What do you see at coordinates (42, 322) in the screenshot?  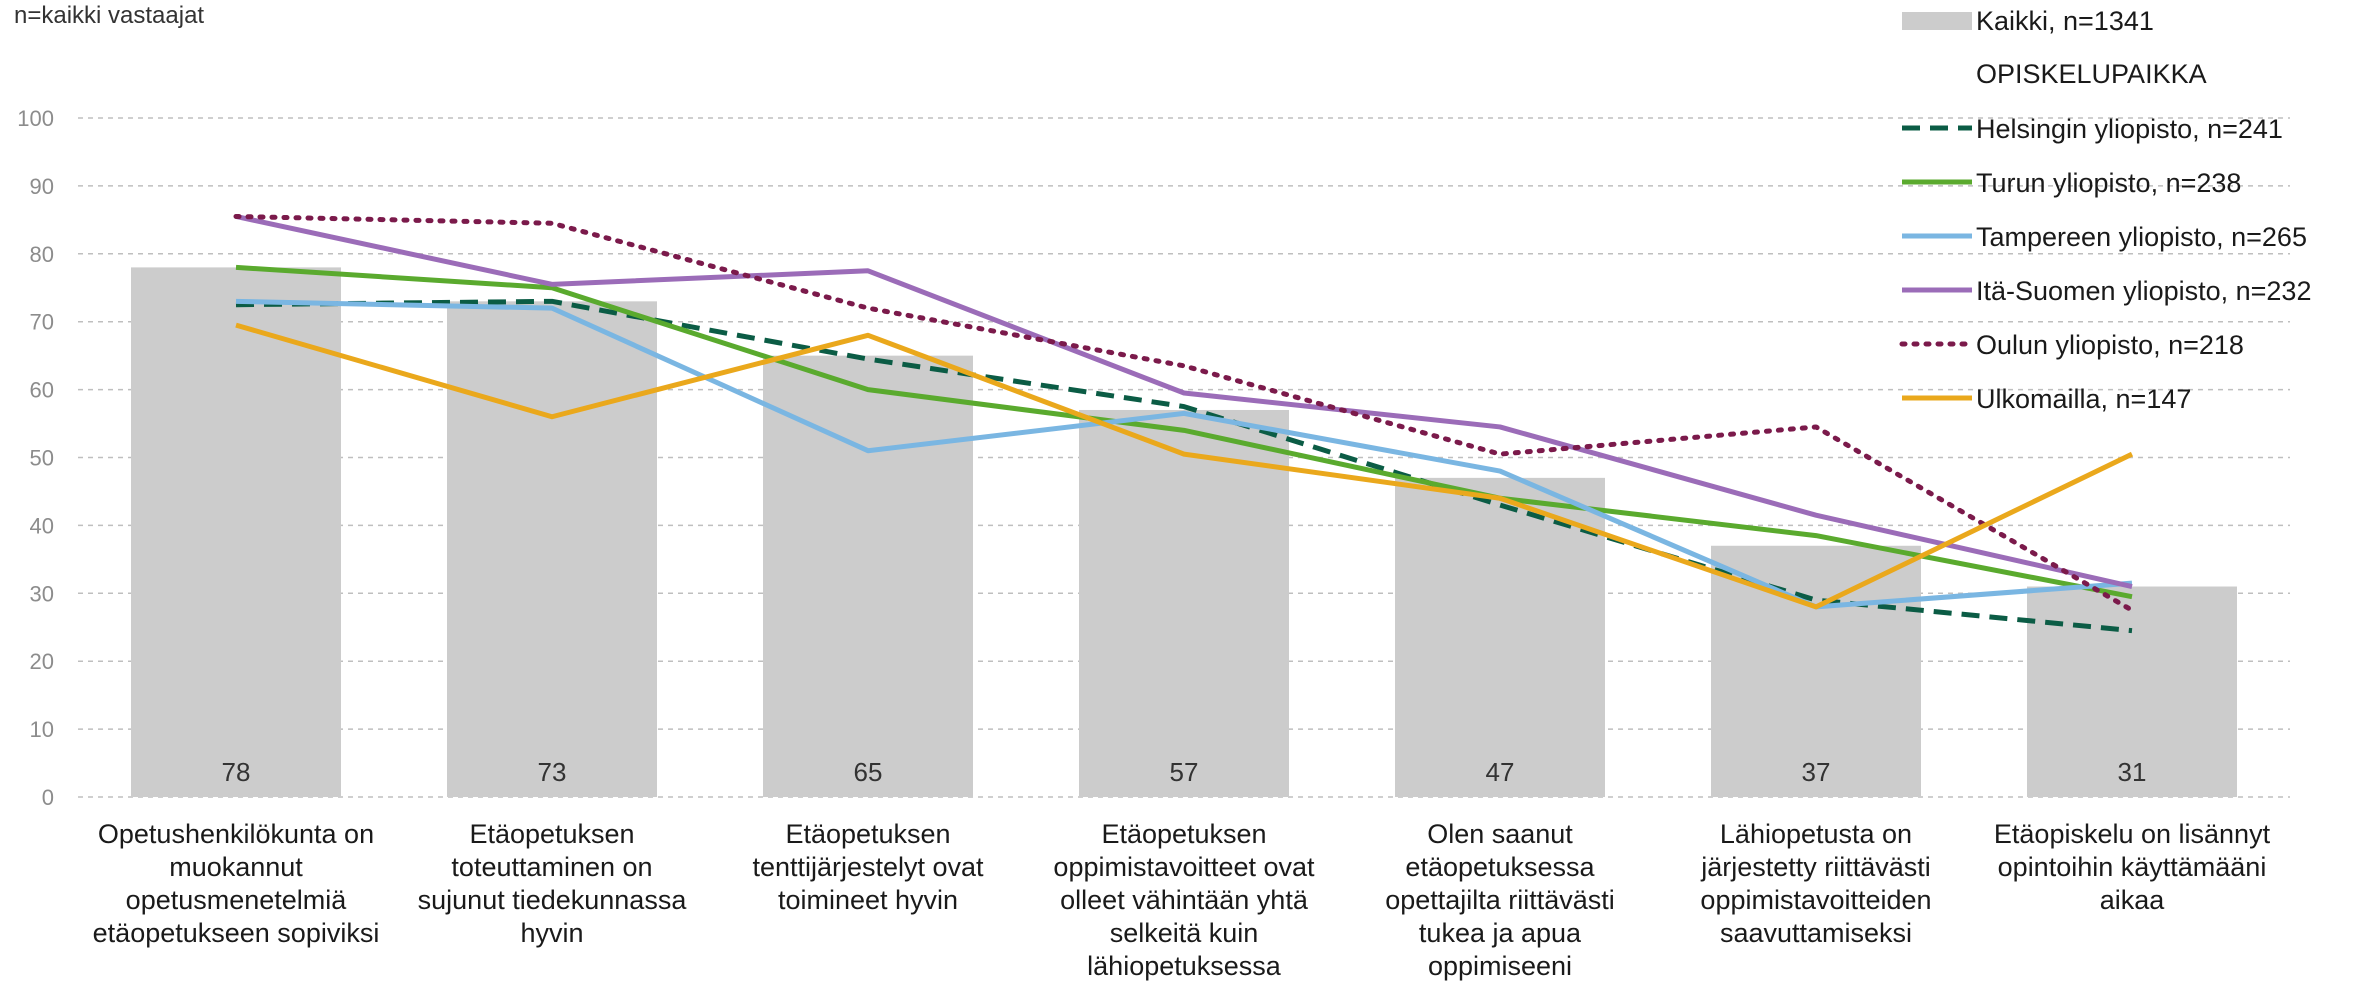 I see `y-tick-label: 70` at bounding box center [42, 322].